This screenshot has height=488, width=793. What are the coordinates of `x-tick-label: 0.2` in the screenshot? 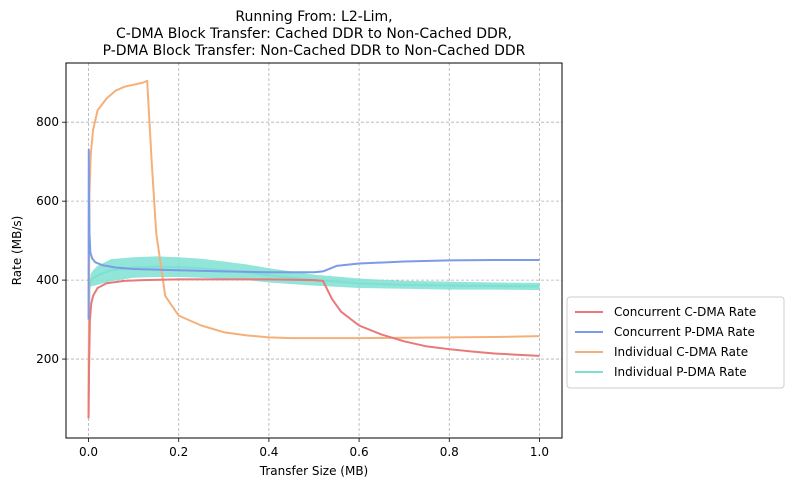 It's located at (178, 452).